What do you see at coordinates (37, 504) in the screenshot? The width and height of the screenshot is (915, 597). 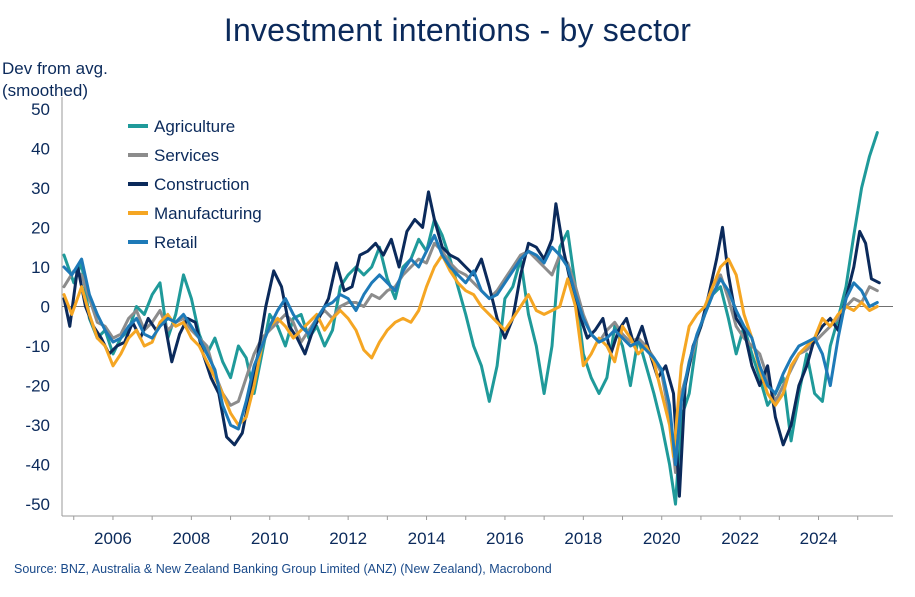 I see `y-tick-label: -50` at bounding box center [37, 504].